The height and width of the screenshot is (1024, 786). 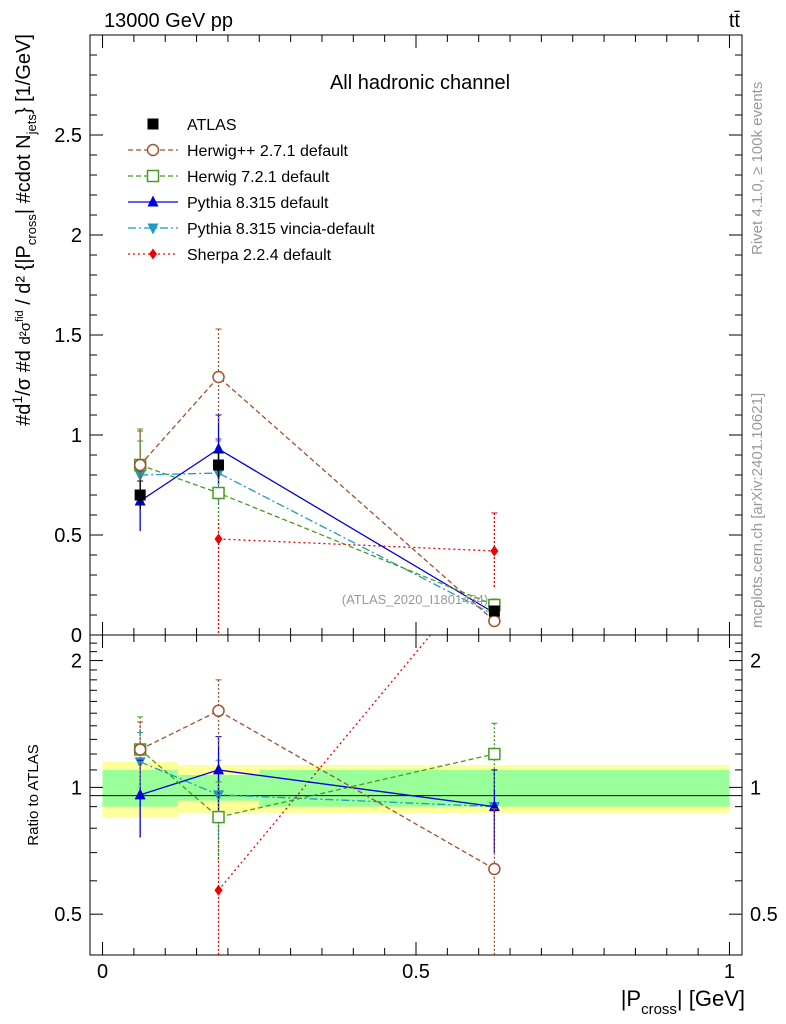 I want to click on mcplots-label: mcplots.cern.ch [arXiv:2401.10621], so click(x=757, y=510).